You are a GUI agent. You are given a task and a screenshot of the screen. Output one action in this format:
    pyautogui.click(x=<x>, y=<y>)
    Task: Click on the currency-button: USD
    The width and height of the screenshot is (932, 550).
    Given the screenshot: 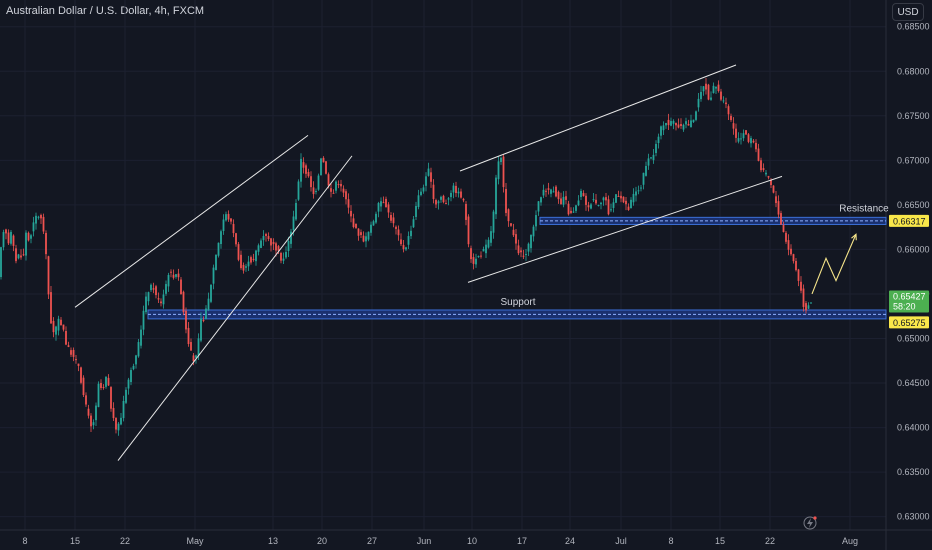 What is the action you would take?
    pyautogui.click(x=908, y=12)
    